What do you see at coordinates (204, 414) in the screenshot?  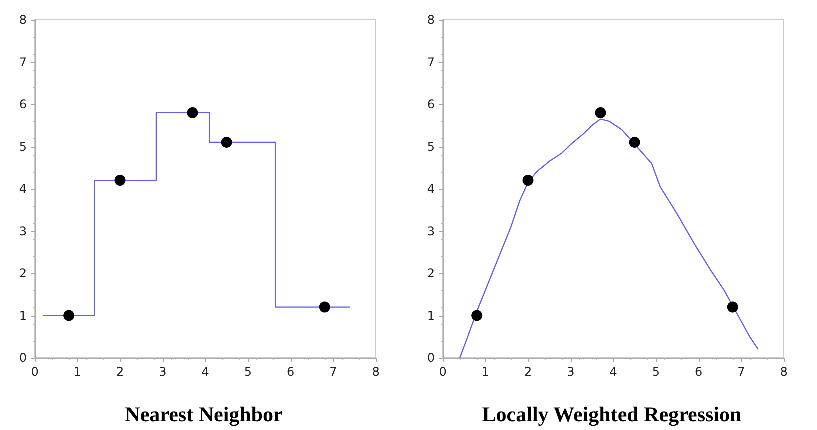 I see `text: Nearest Neighbor` at bounding box center [204, 414].